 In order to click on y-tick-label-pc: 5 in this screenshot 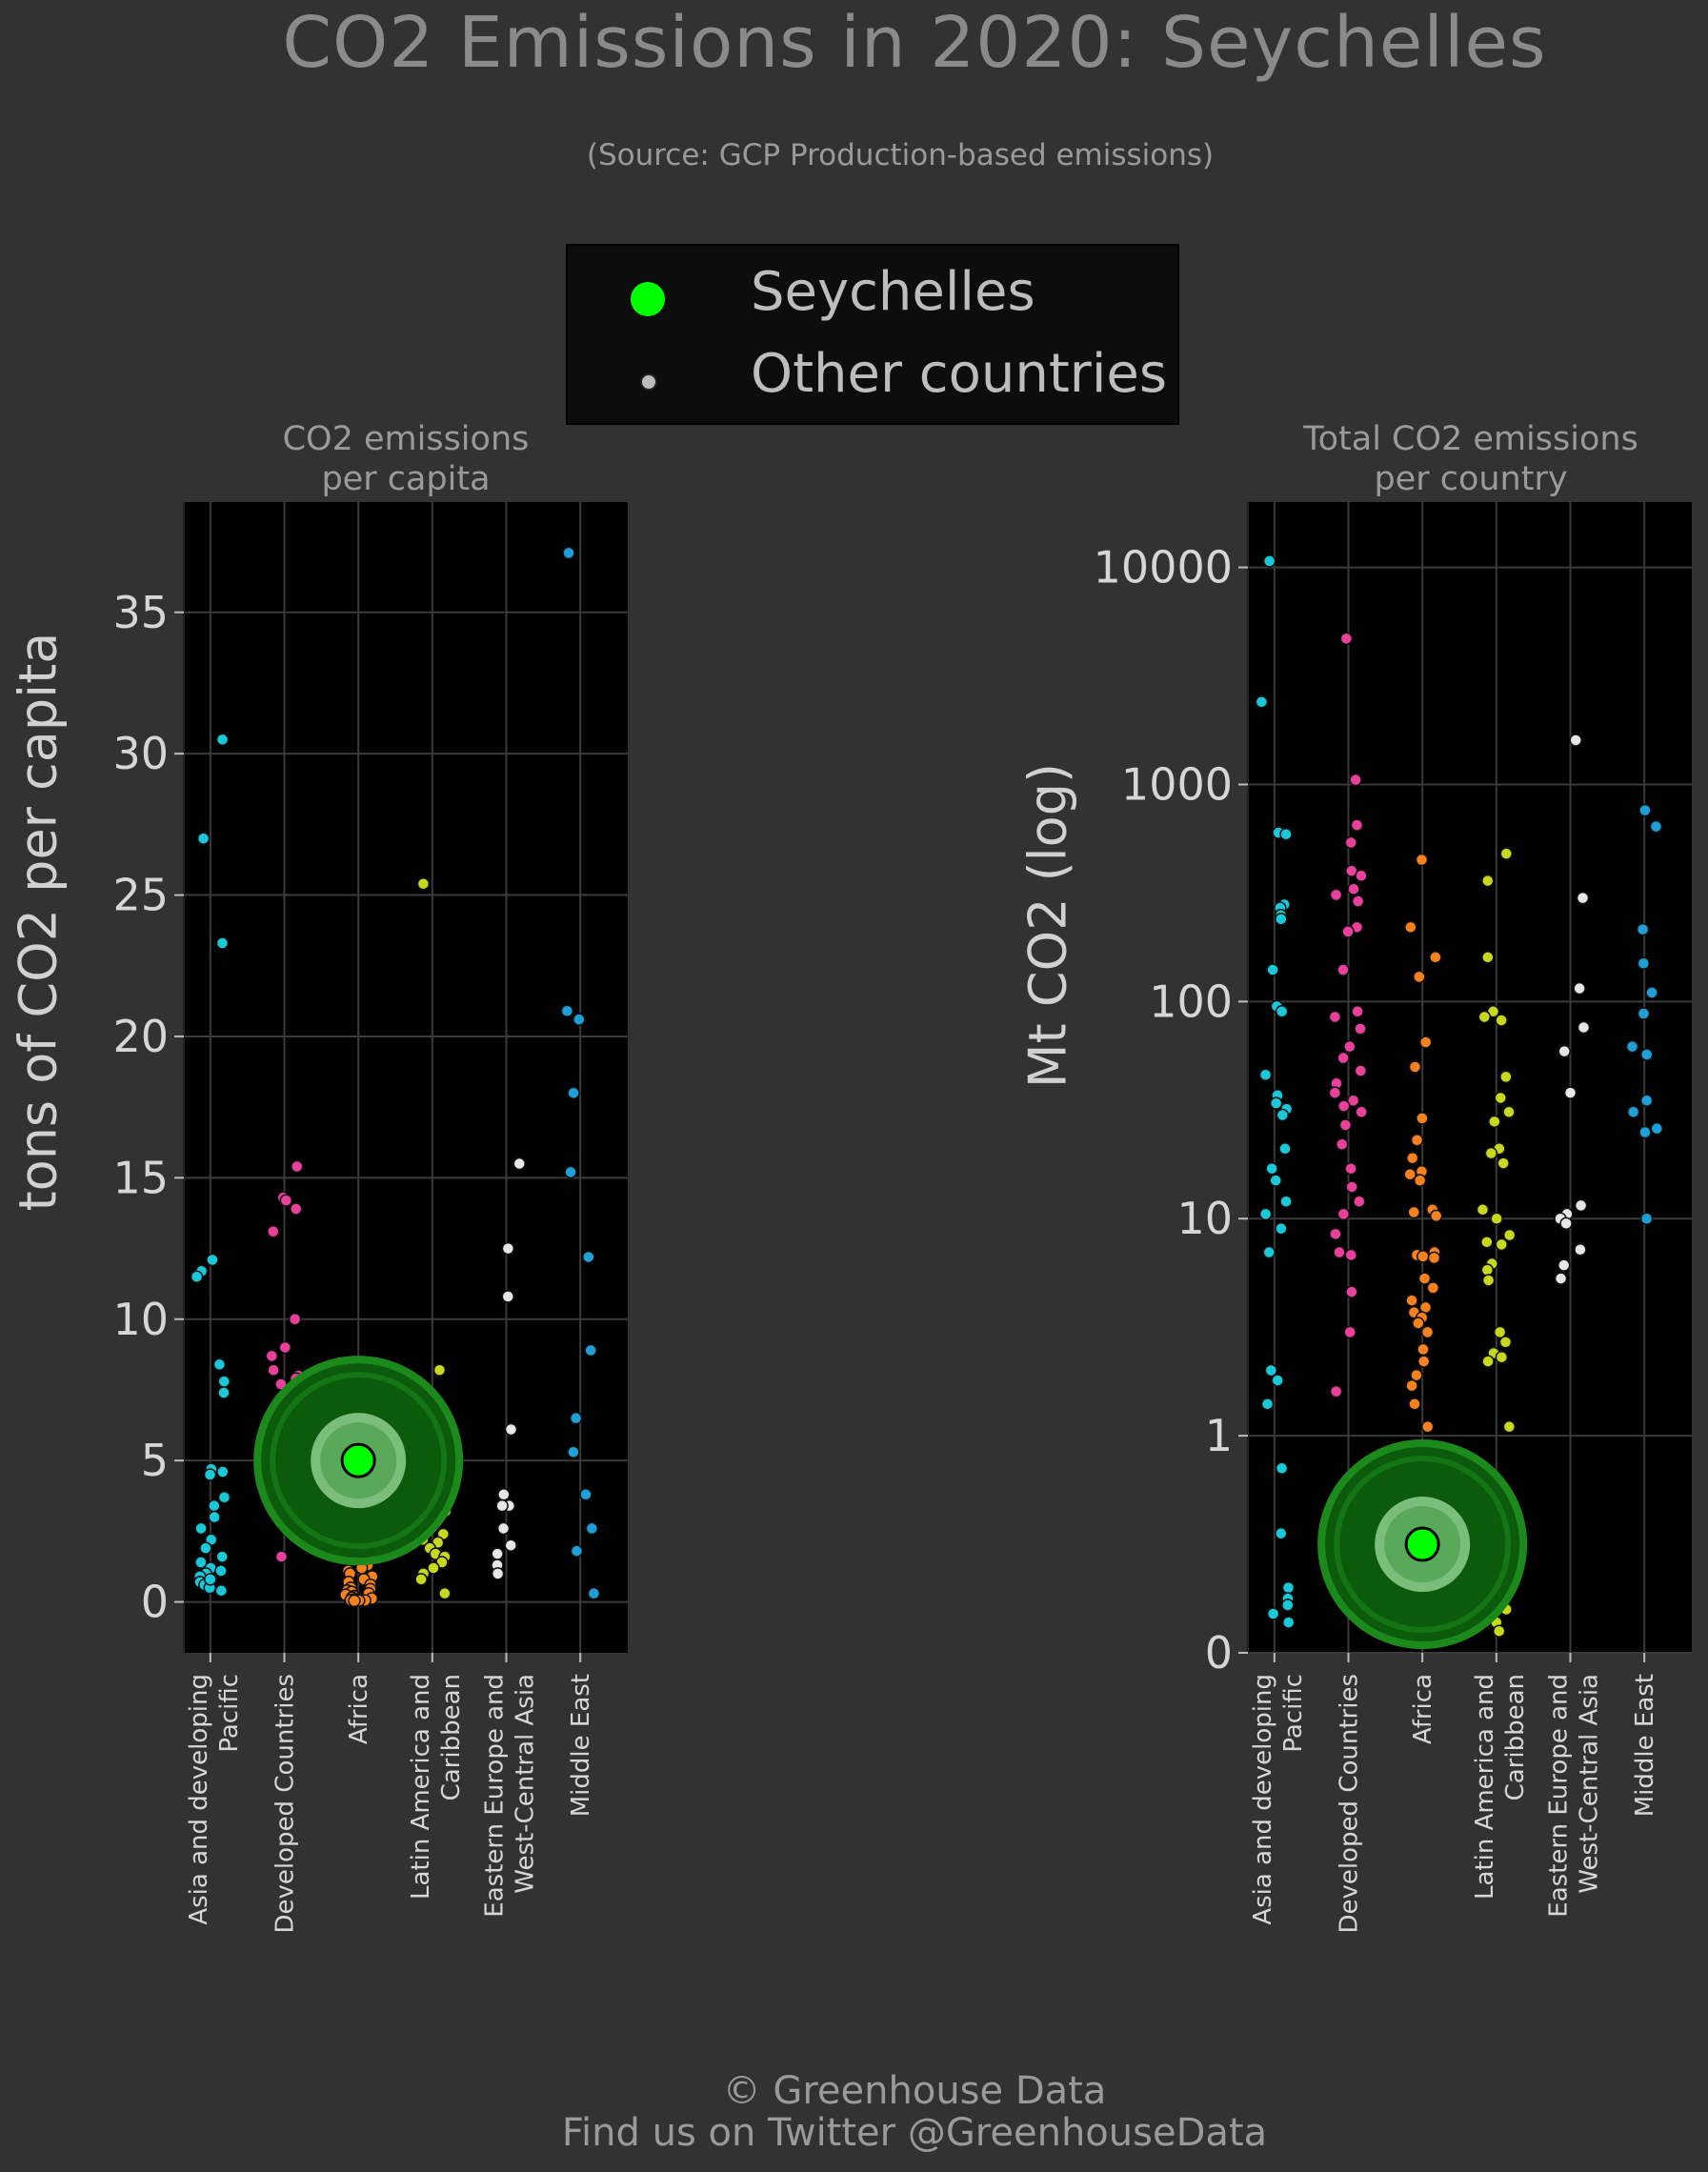, I will do `click(155, 1460)`.